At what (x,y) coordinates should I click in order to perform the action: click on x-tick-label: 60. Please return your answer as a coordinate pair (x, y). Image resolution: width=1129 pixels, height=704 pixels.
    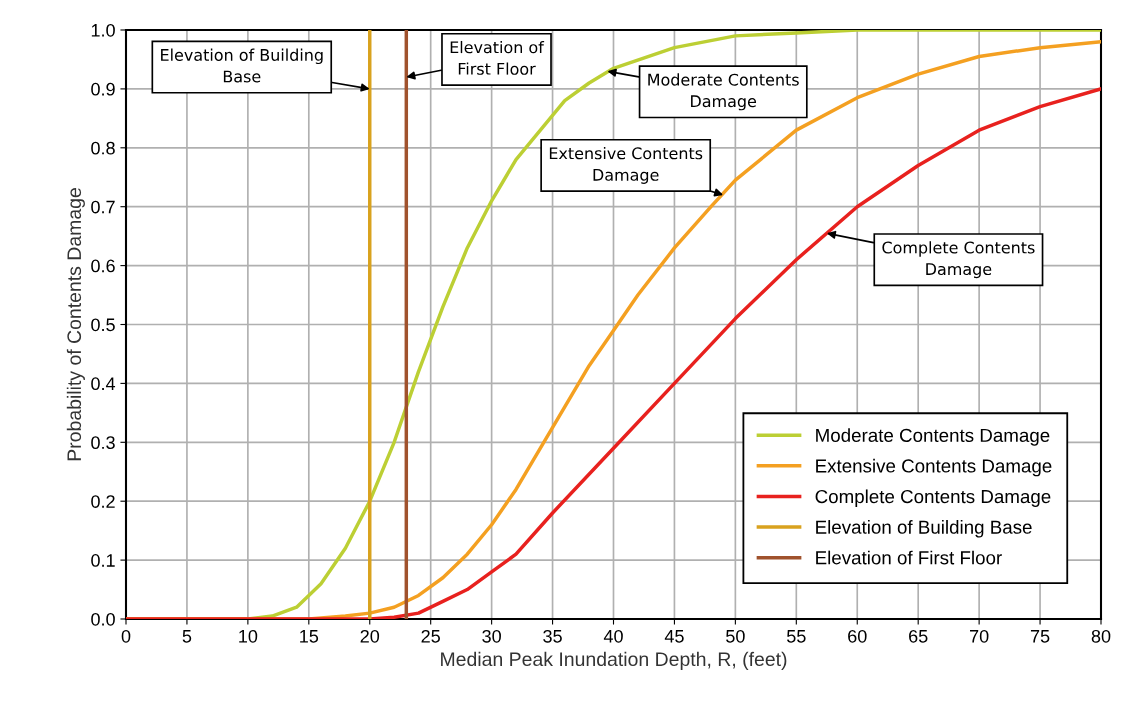
    Looking at the image, I should click on (857, 636).